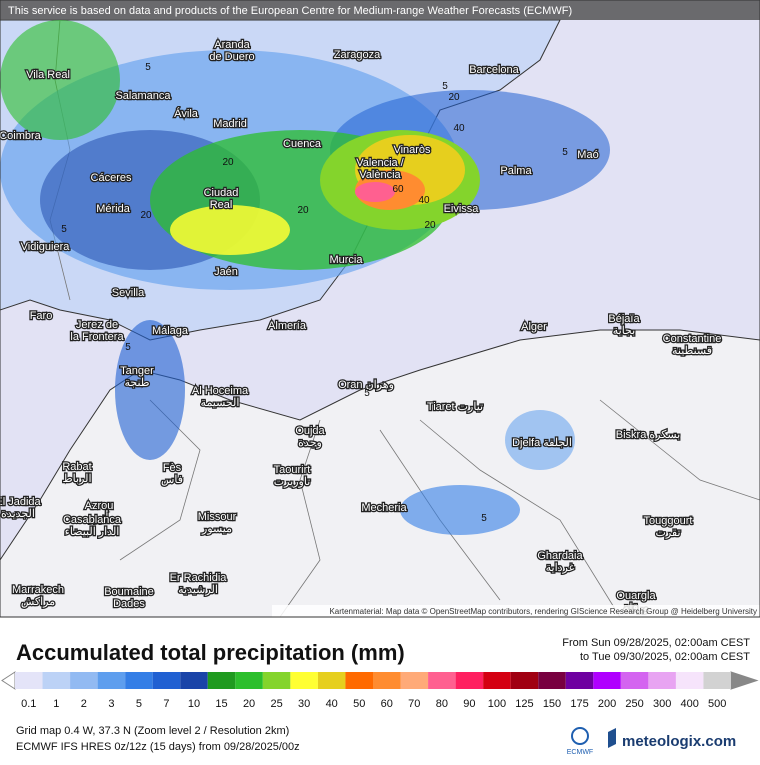 The image size is (760, 765). What do you see at coordinates (198, 590) in the screenshot?
I see `city-name-2: الرشيدية` at bounding box center [198, 590].